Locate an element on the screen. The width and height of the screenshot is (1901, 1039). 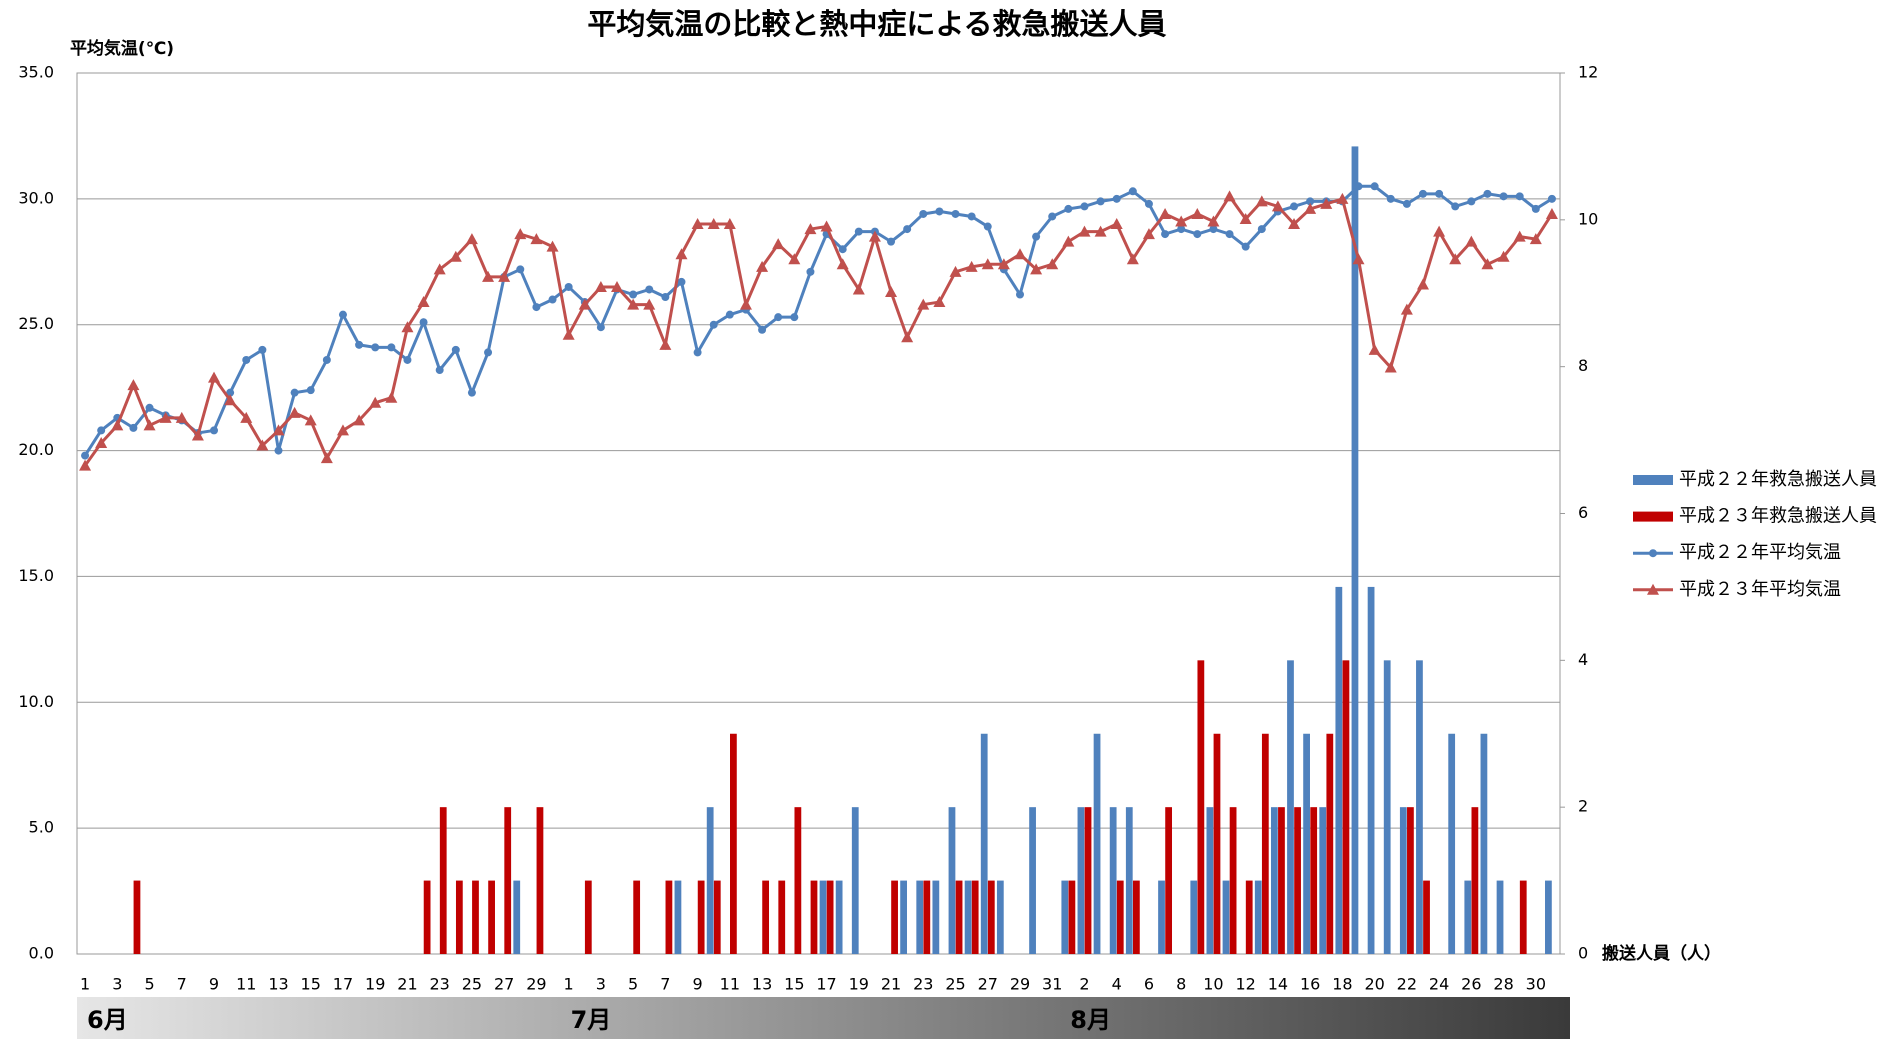
x-tick-label: 18 is located at coordinates (1342, 984).